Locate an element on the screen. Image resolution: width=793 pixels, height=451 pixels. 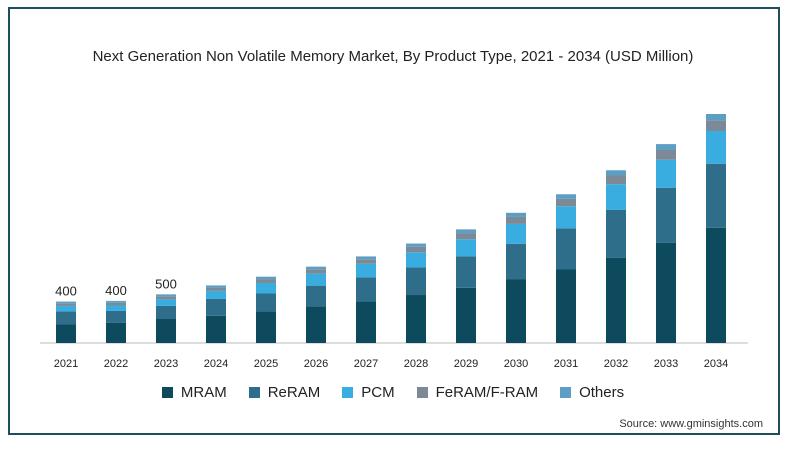
x-tick-label: 2033 is located at coordinates (666, 364).